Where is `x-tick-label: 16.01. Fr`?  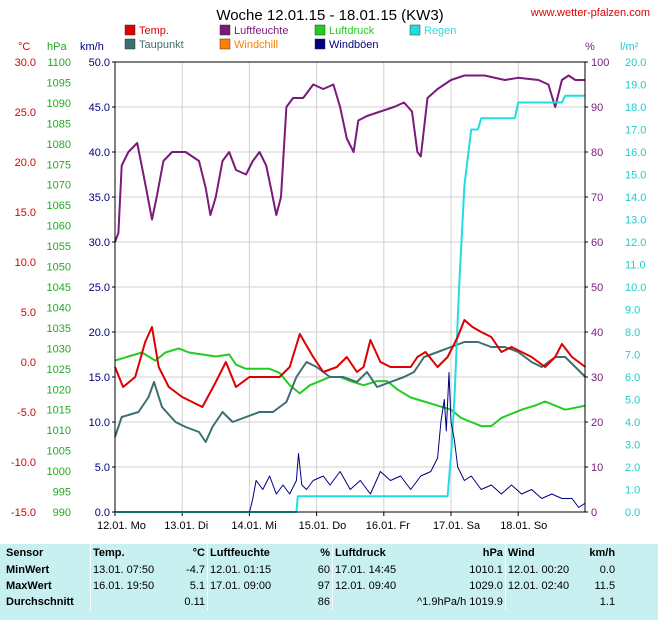
x-tick-label: 16.01. Fr is located at coordinates (388, 526).